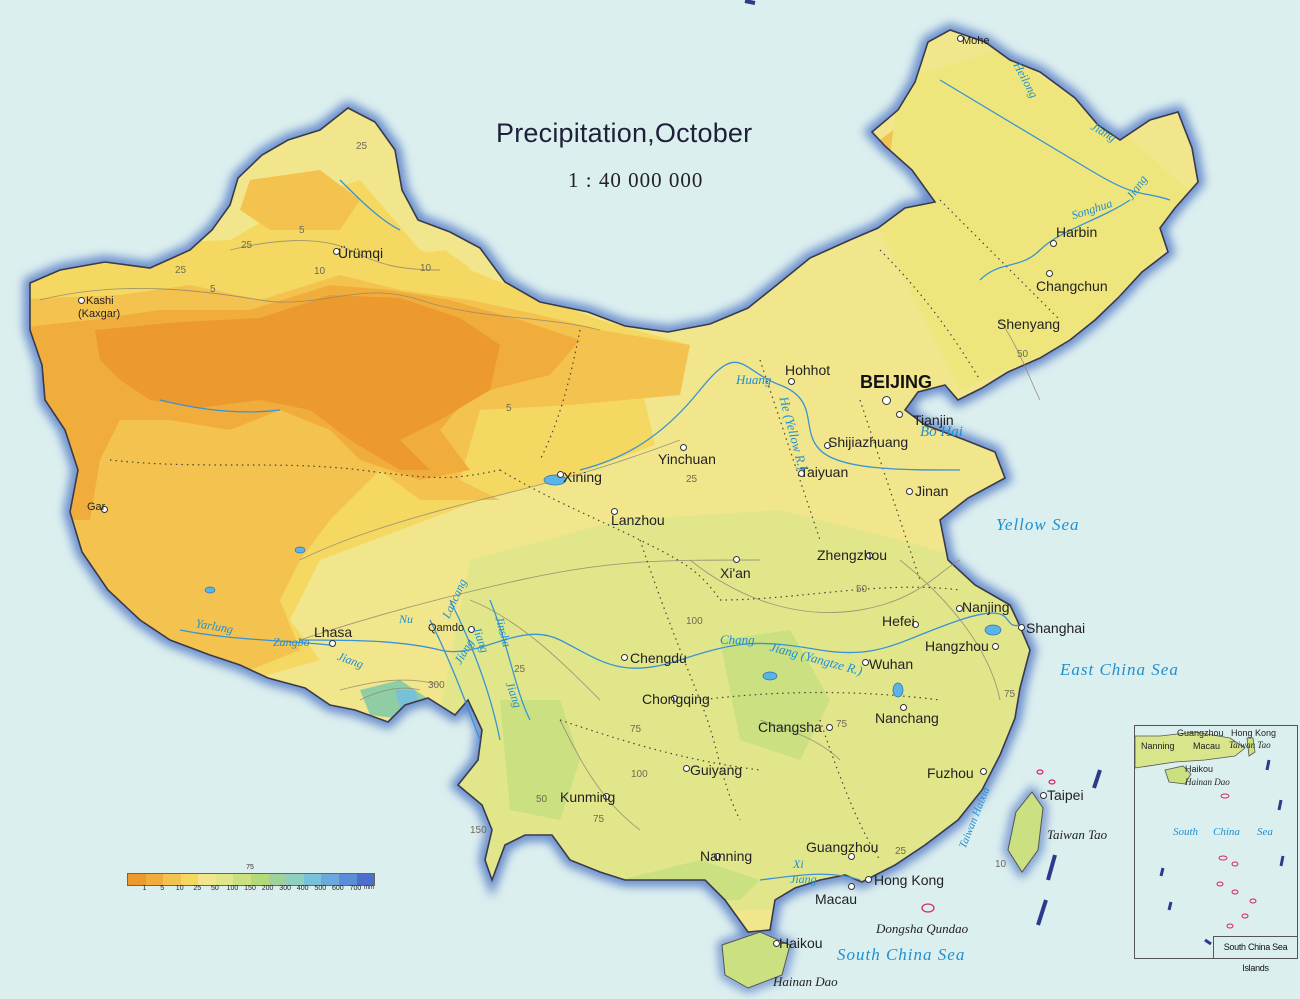  What do you see at coordinates (808, 370) in the screenshot?
I see `city-label-hohhot: Hohhot` at bounding box center [808, 370].